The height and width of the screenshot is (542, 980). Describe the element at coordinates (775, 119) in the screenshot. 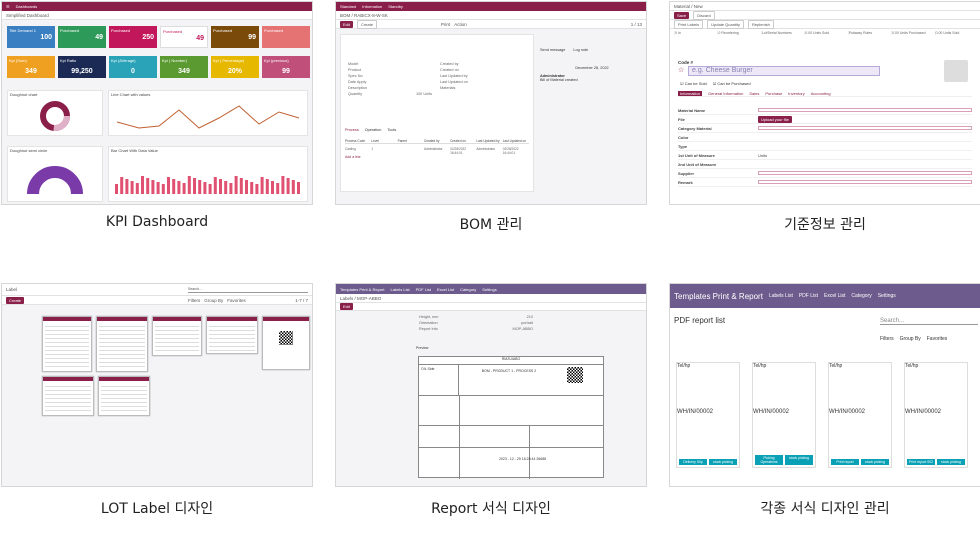

I see `upload-button: Upload your file` at that location.